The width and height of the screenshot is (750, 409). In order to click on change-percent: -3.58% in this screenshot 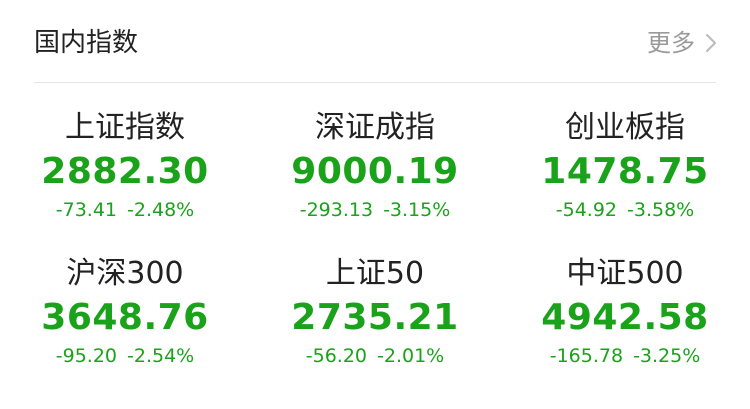, I will do `click(661, 210)`.